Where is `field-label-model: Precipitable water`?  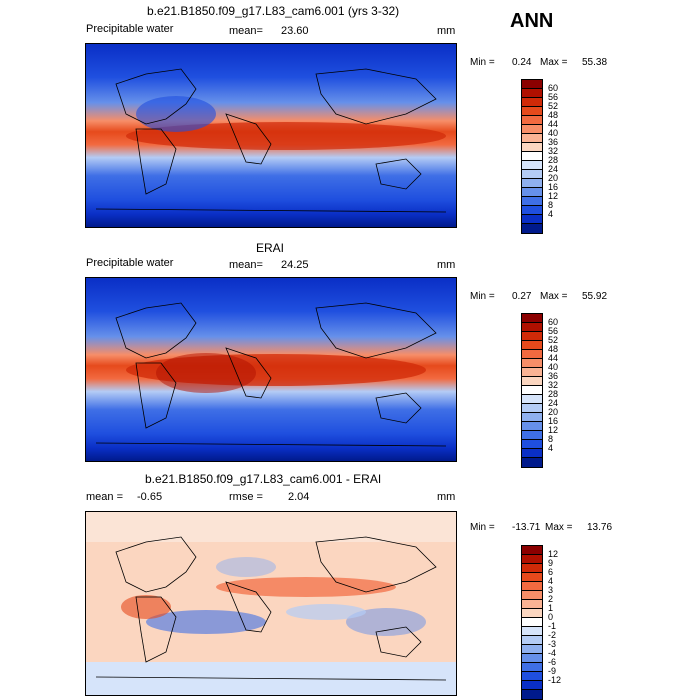
field-label-model: Precipitable water is located at coordinates (130, 29).